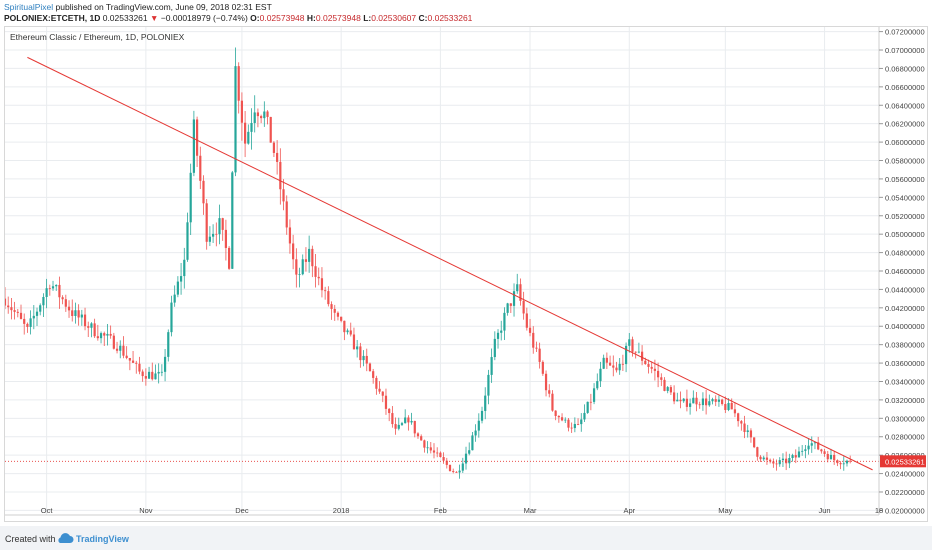  I want to click on price-tick-label: 0.07200000, so click(905, 32).